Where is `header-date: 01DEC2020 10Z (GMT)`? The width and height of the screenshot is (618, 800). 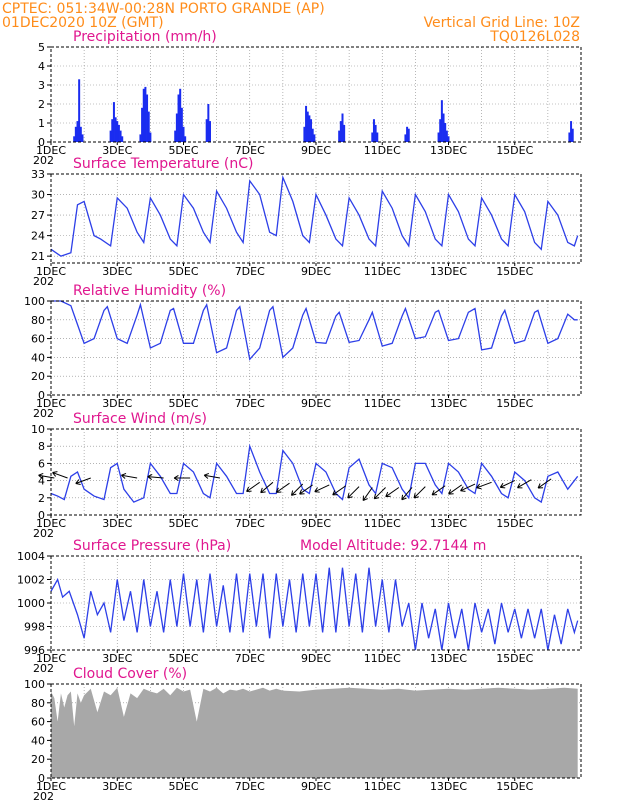
header-date: 01DEC2020 10Z (GMT) is located at coordinates (83, 23).